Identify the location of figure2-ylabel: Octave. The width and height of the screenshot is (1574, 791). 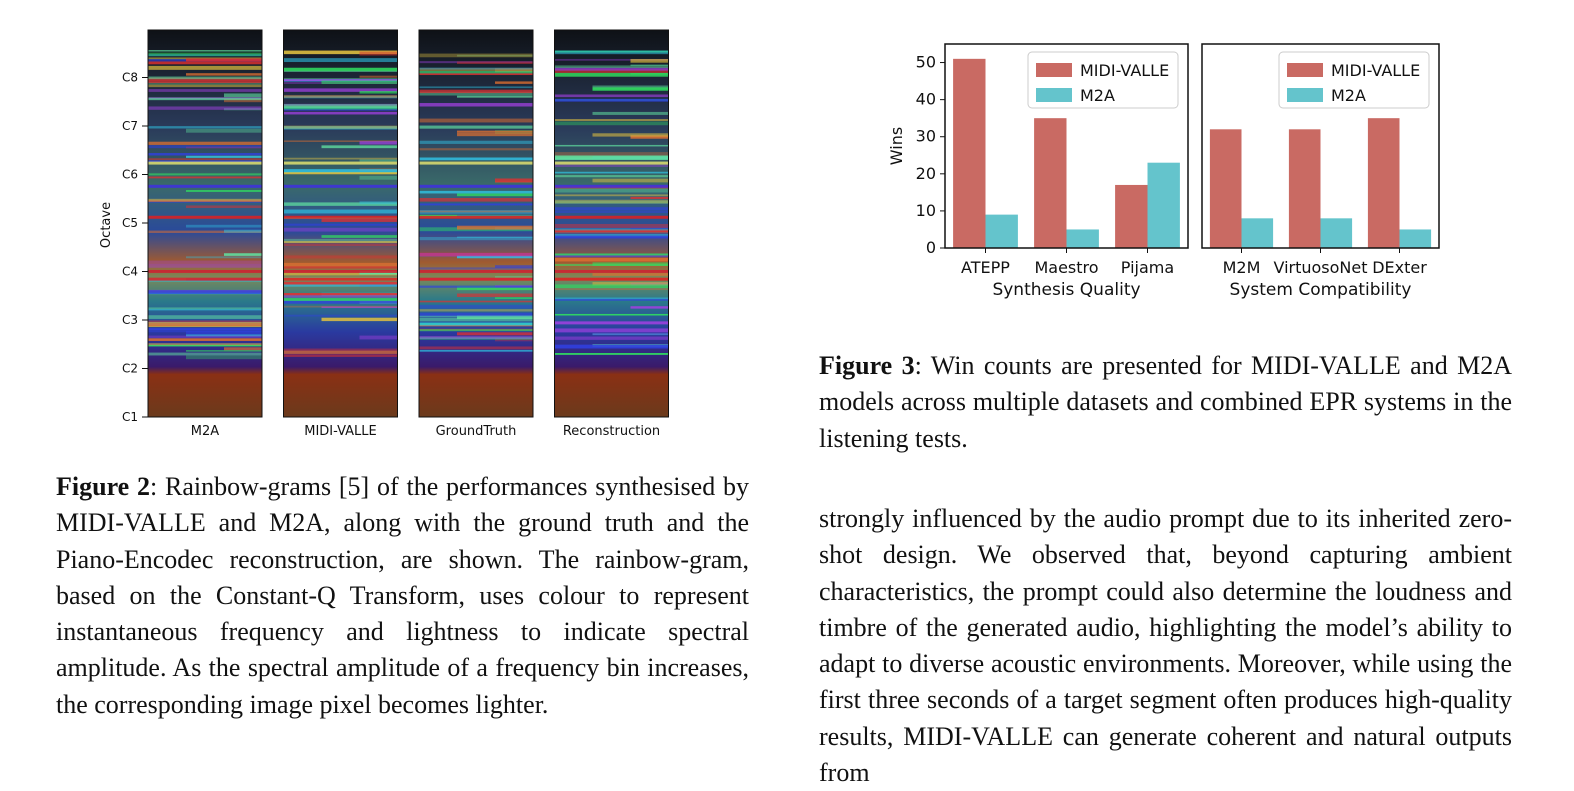
(106, 225).